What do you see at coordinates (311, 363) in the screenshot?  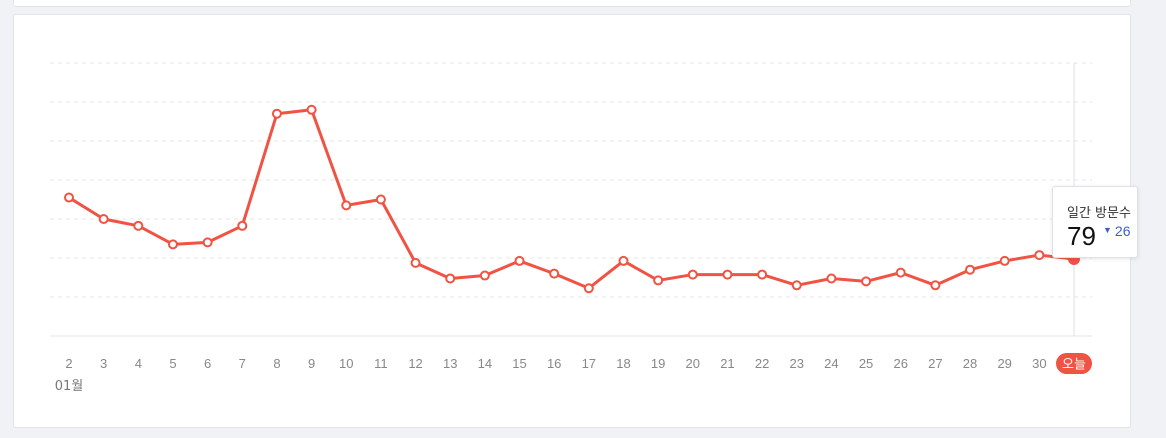 I see `x-tick-label: 9` at bounding box center [311, 363].